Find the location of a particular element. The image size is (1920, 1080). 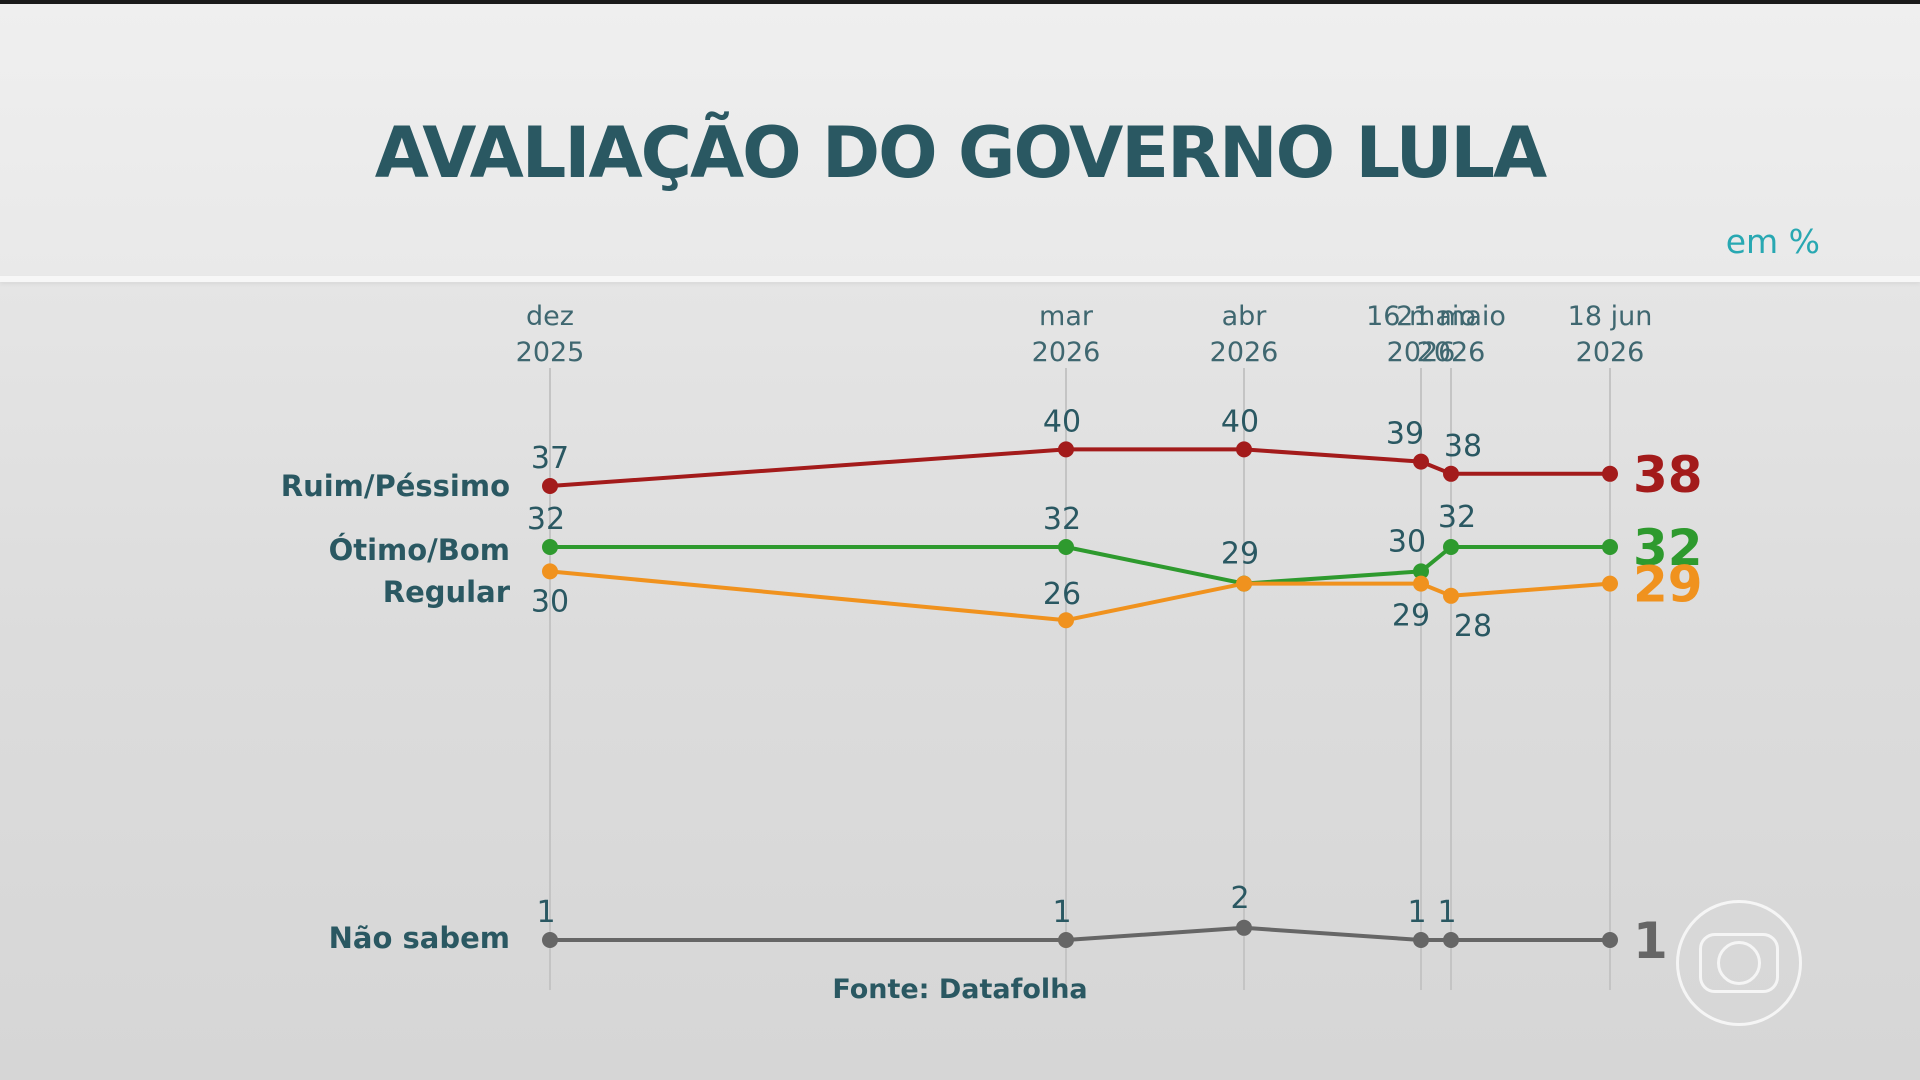

data-label-2-3: 29 is located at coordinates (1411, 616).